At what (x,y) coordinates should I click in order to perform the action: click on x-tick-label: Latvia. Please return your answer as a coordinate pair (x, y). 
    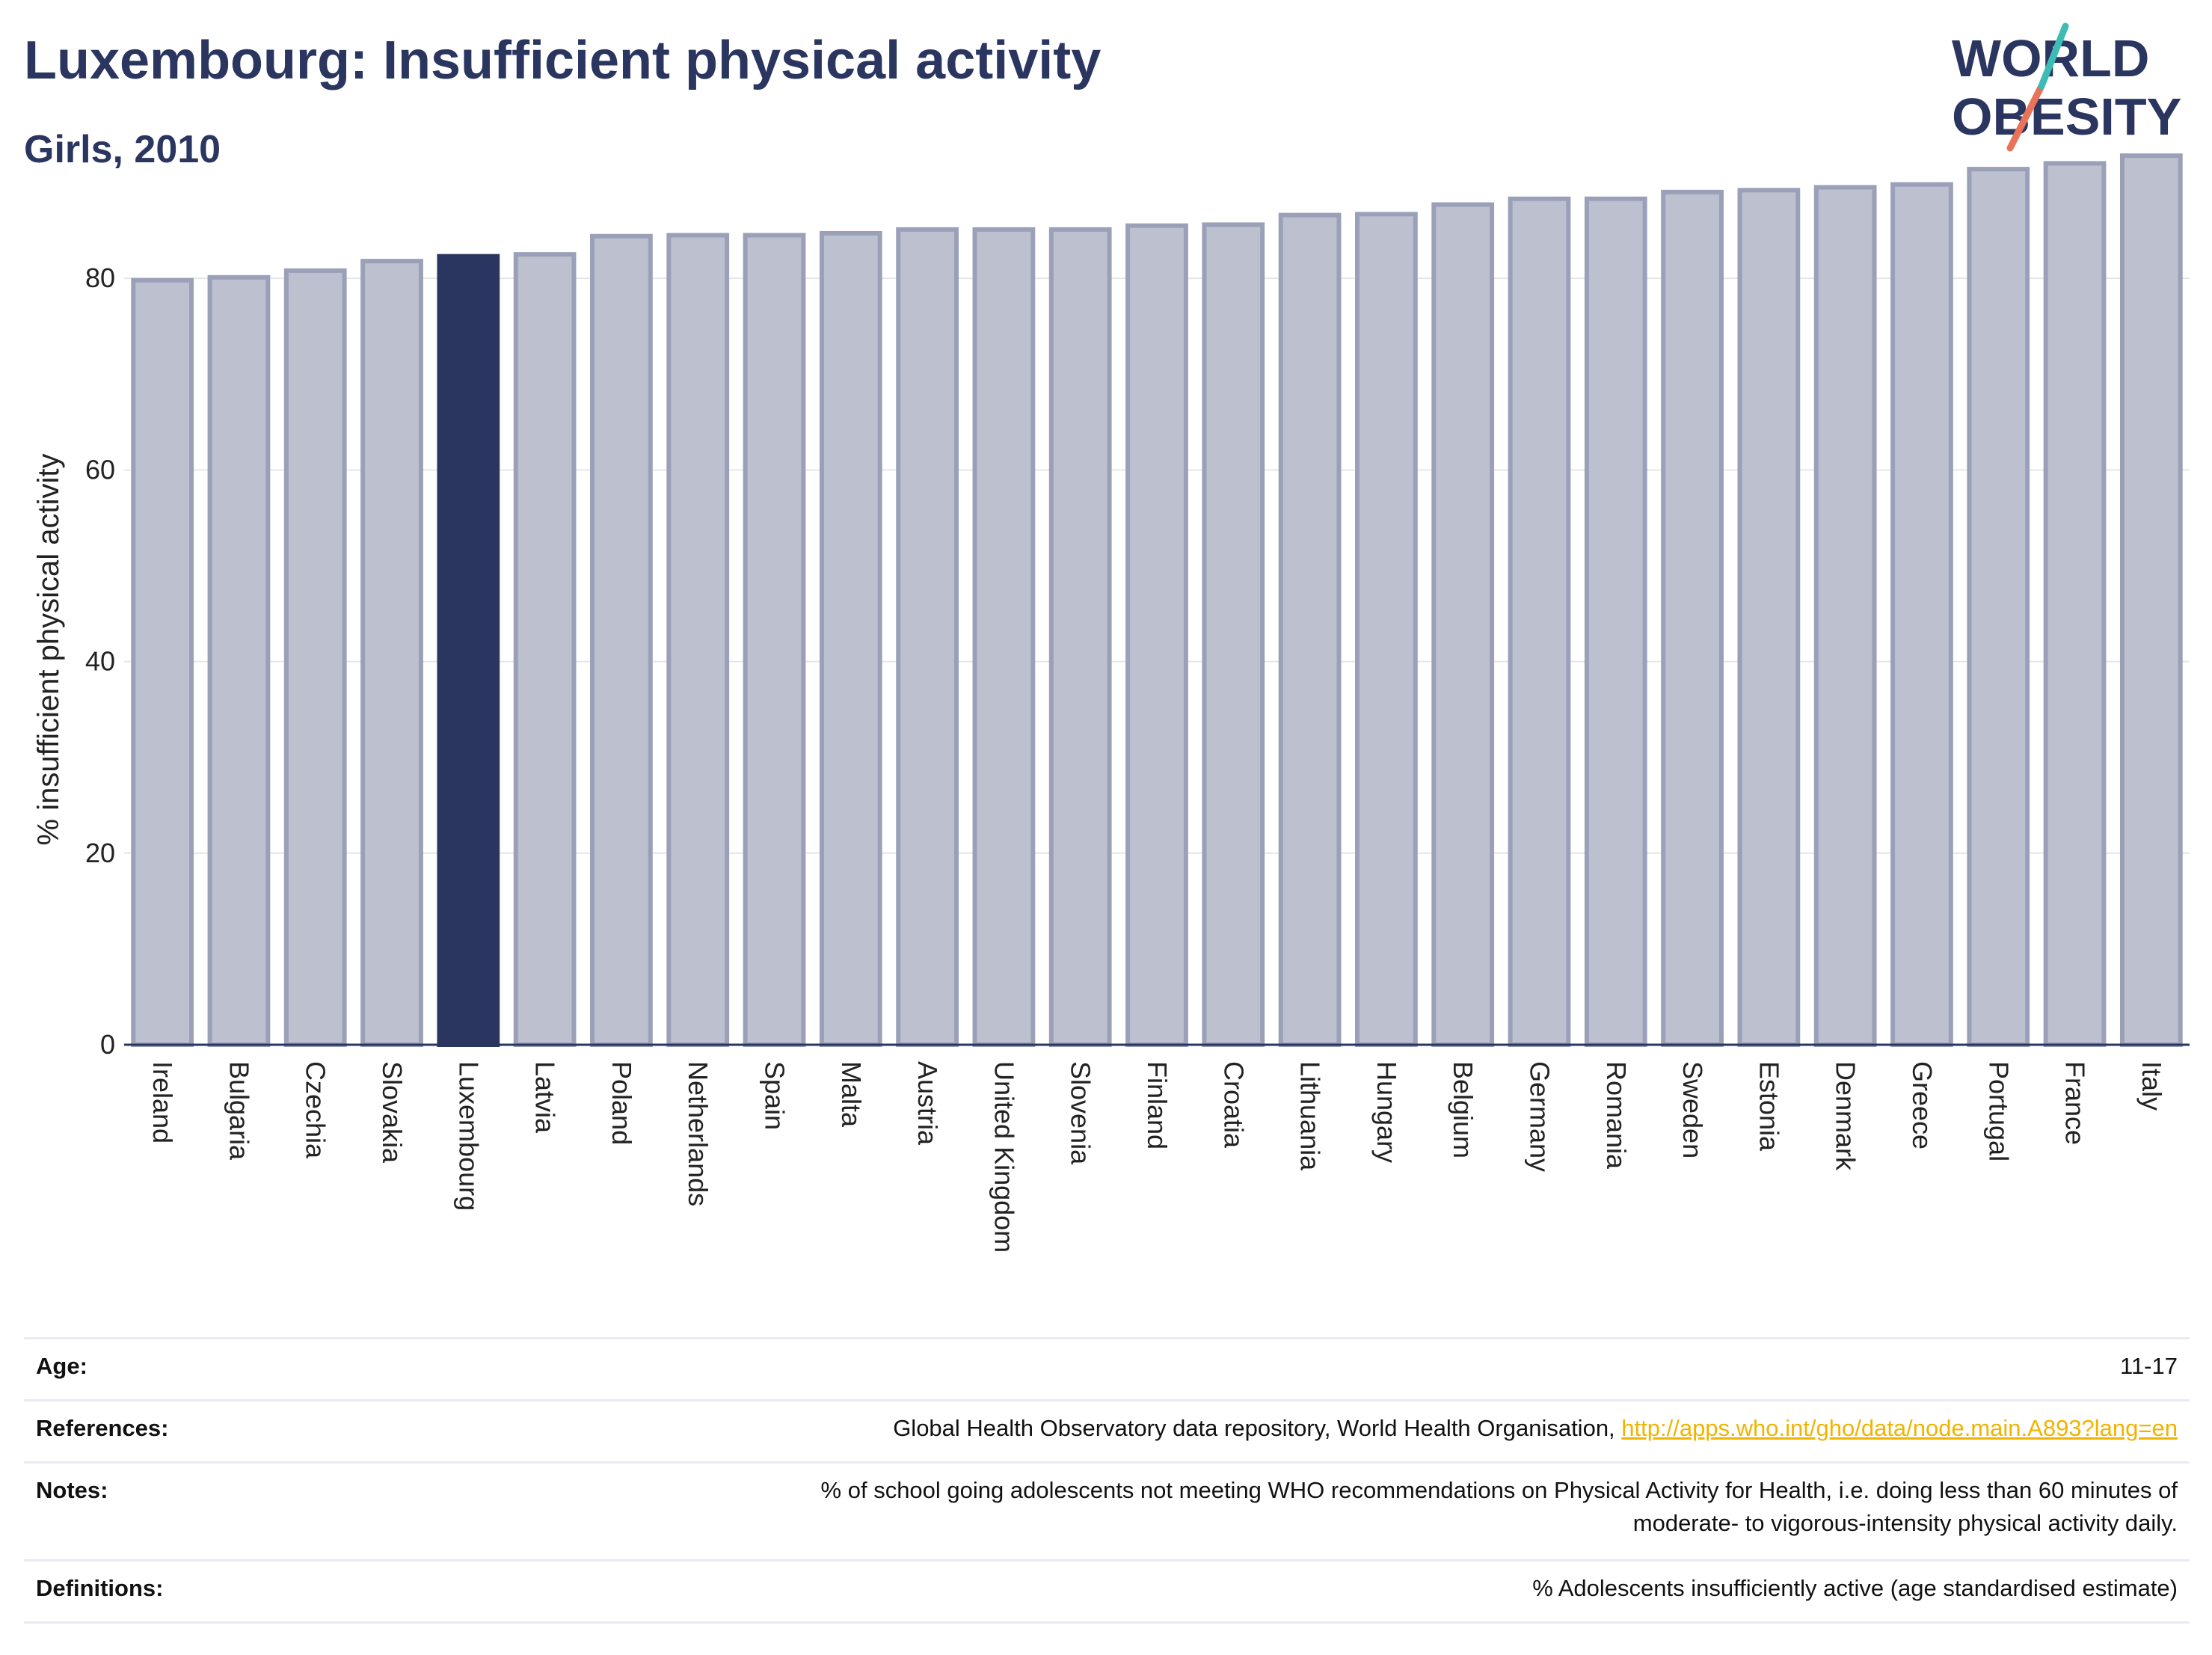
    Looking at the image, I should click on (545, 1097).